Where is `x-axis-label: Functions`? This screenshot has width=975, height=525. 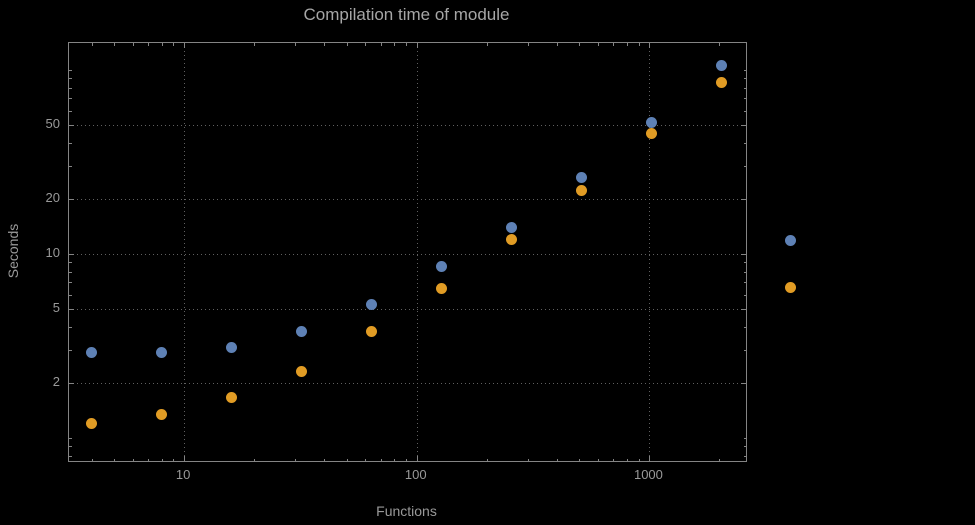 x-axis-label: Functions is located at coordinates (406, 511).